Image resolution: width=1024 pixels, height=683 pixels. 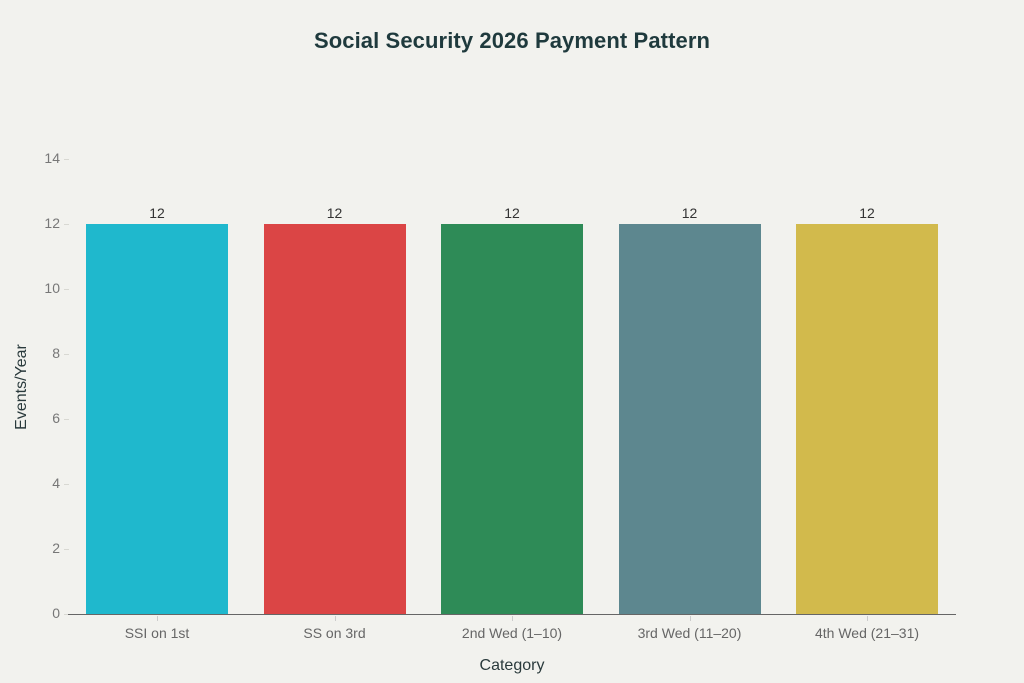 I want to click on y-tick-label: 8, so click(x=56, y=353).